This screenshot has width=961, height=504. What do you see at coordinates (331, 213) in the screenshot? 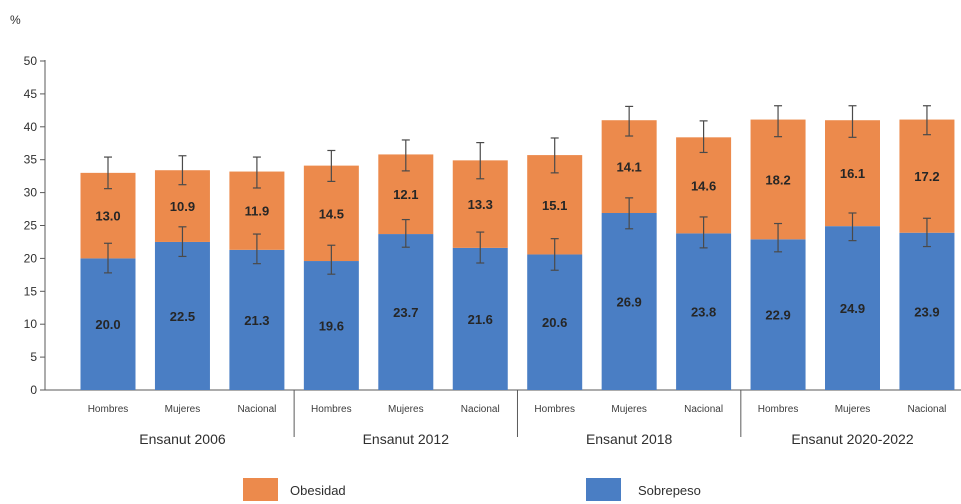
I see `obesidad-value-label: 14.5` at bounding box center [331, 213].